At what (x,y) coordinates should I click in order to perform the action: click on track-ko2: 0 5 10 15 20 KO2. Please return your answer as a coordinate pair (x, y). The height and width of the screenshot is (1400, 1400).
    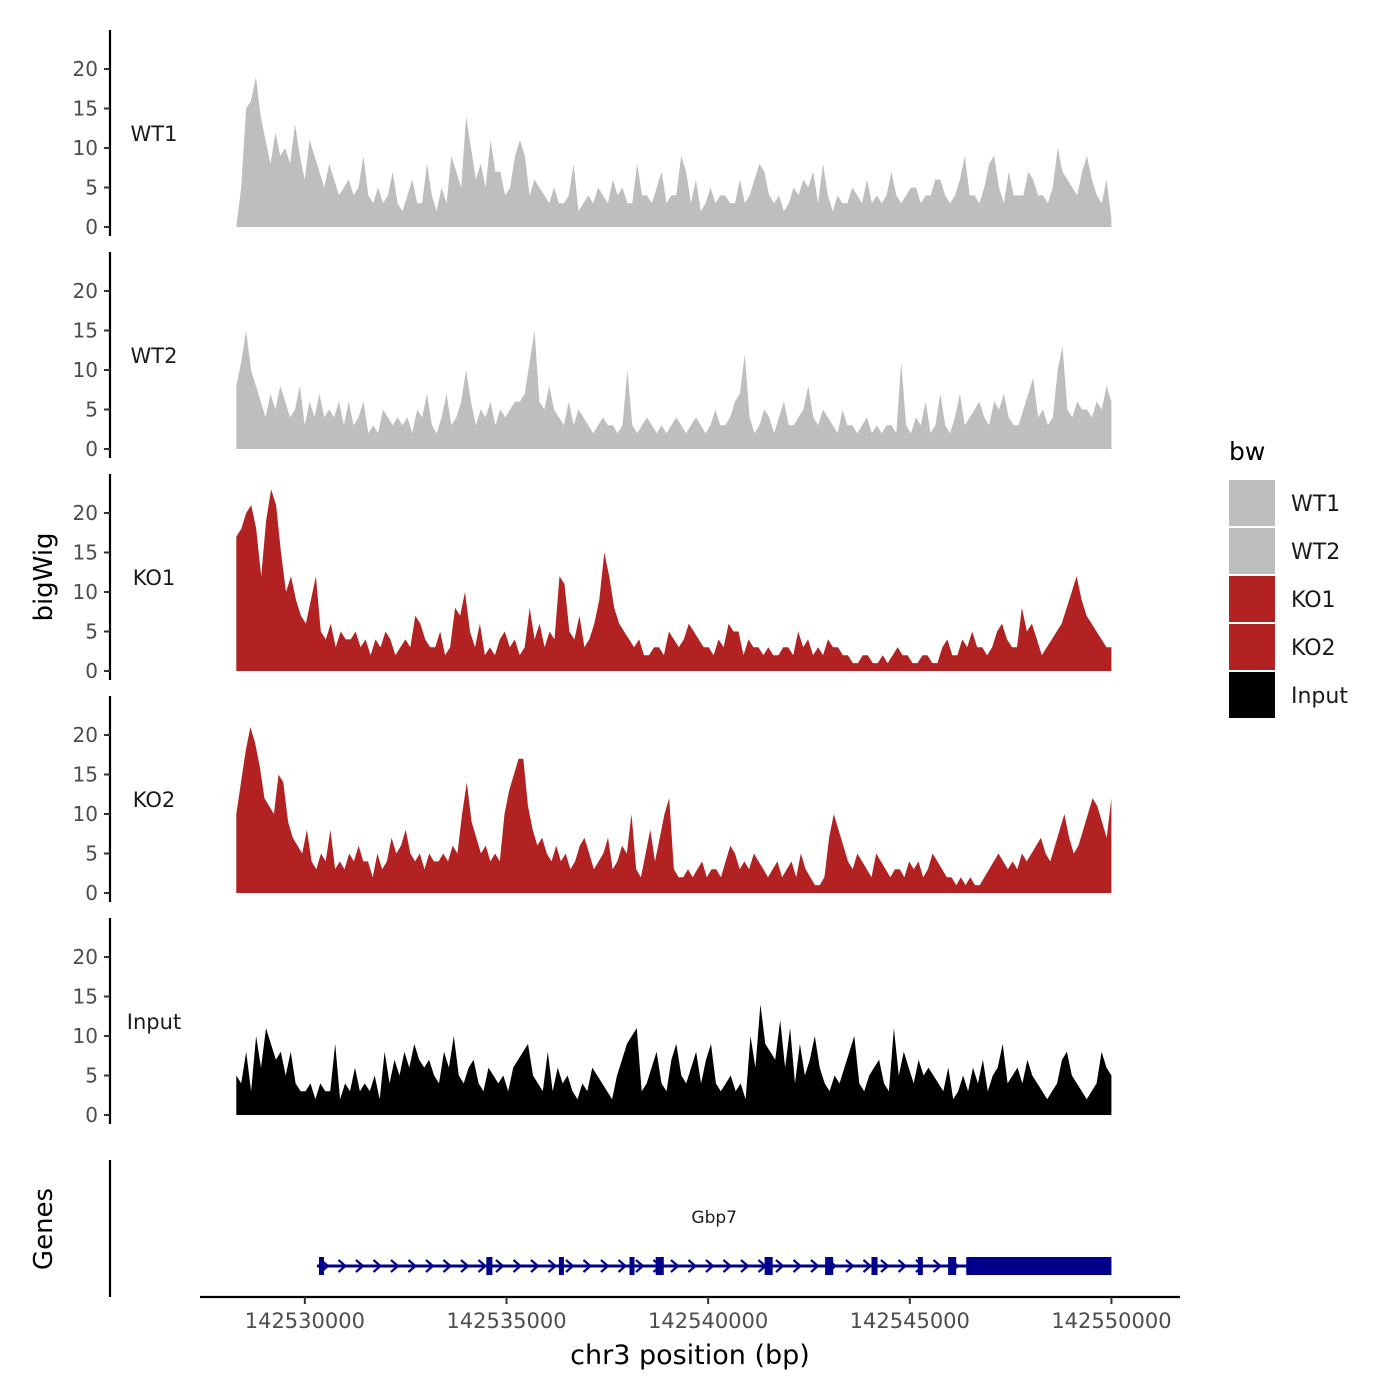
    Looking at the image, I should click on (592, 800).